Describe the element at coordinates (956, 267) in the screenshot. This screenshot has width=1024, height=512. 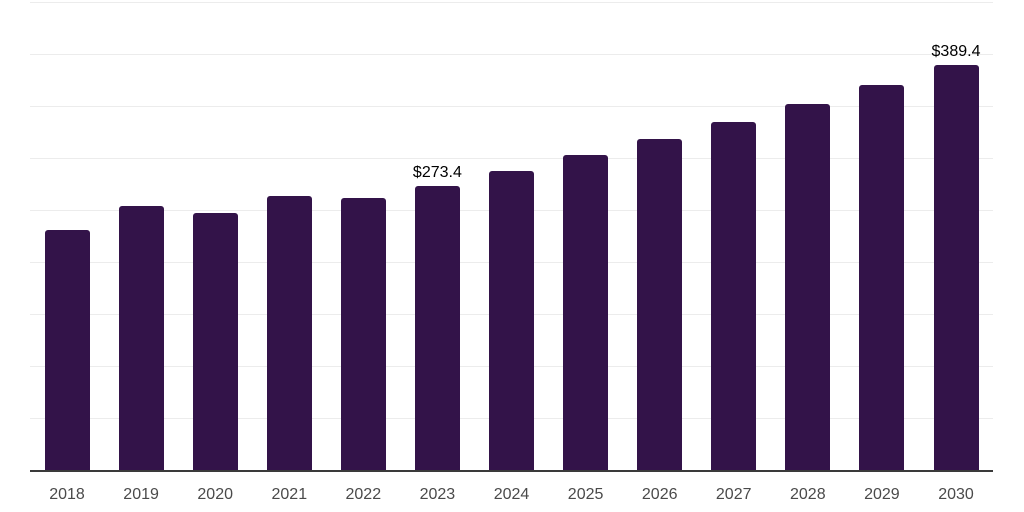
I see `bar-2030` at that location.